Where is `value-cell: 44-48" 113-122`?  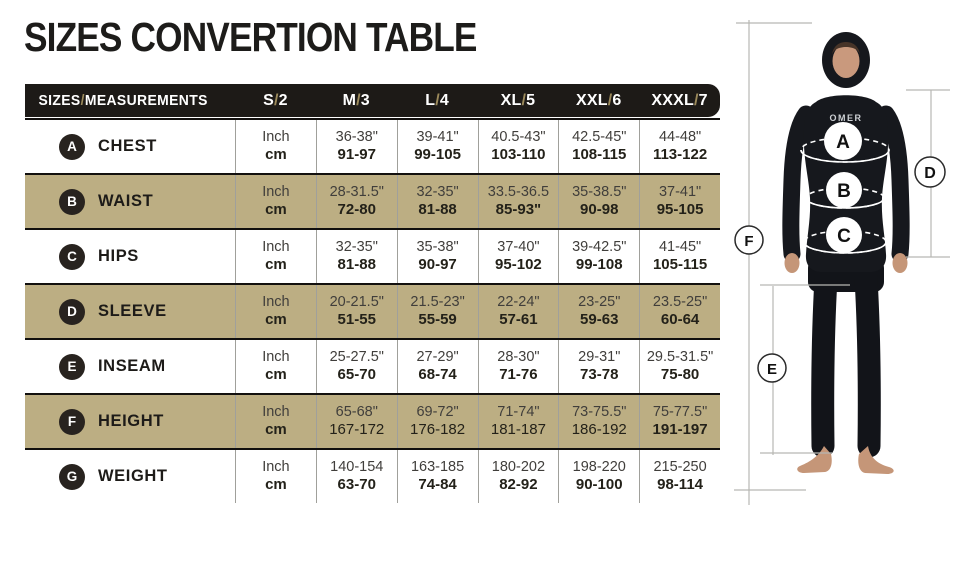 value-cell: 44-48" 113-122 is located at coordinates (679, 146).